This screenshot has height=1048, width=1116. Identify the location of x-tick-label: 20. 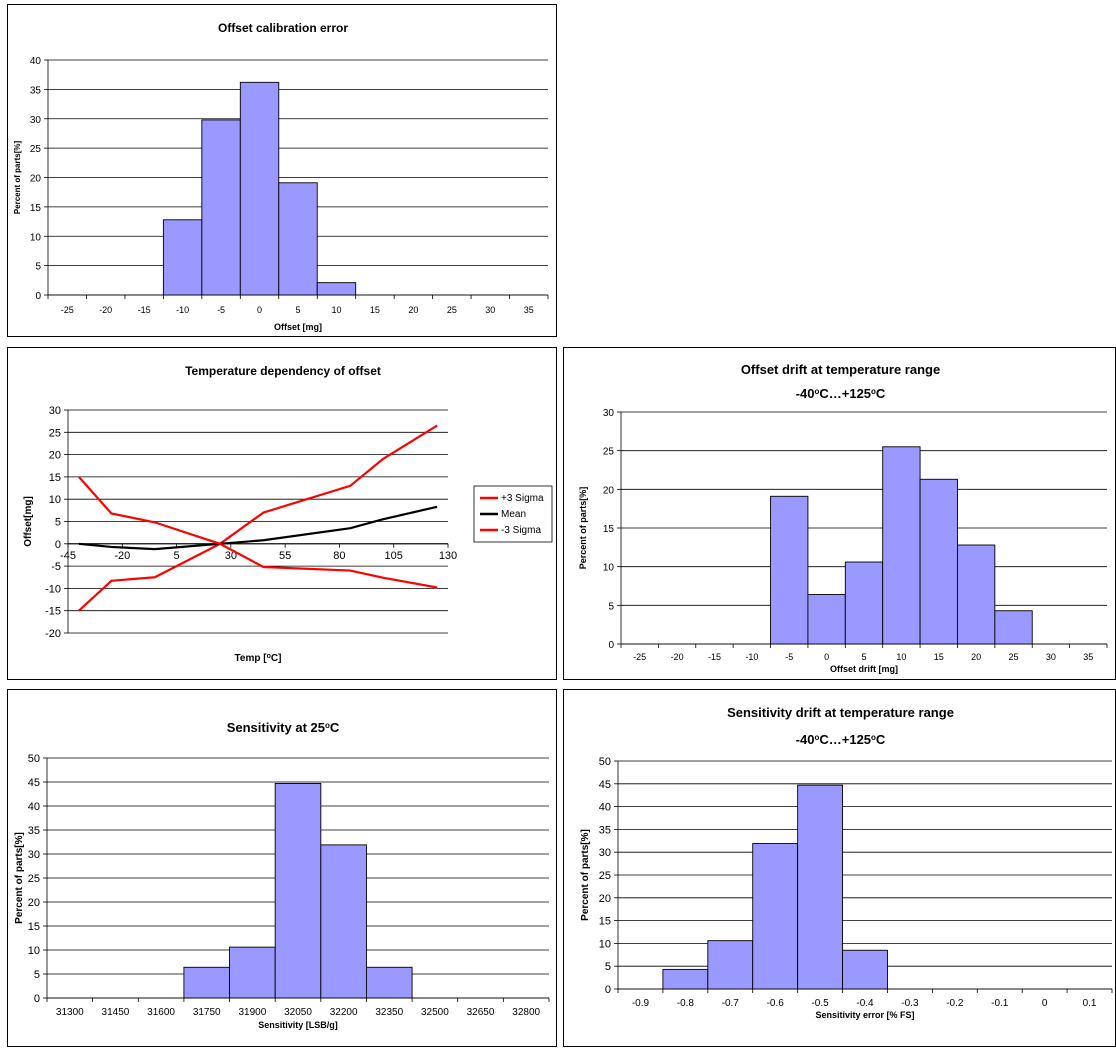
(976, 657).